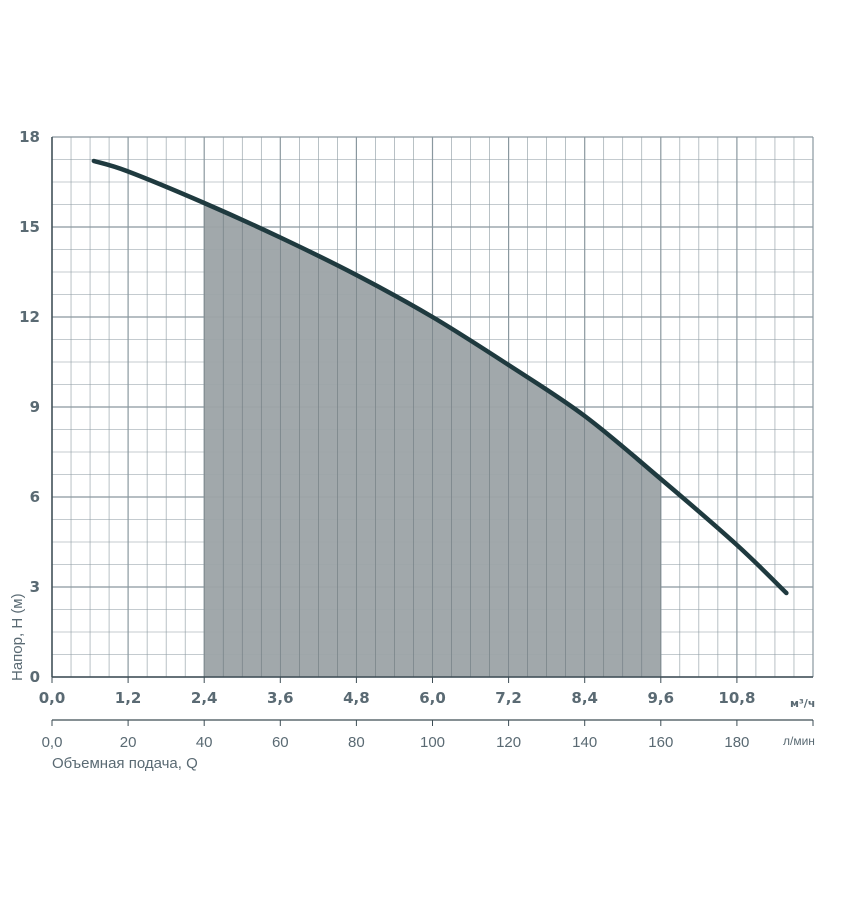 Image resolution: width=842 pixels, height=900 pixels. Describe the element at coordinates (280, 742) in the screenshot. I see `x-tick-label-lpm: 60` at that location.